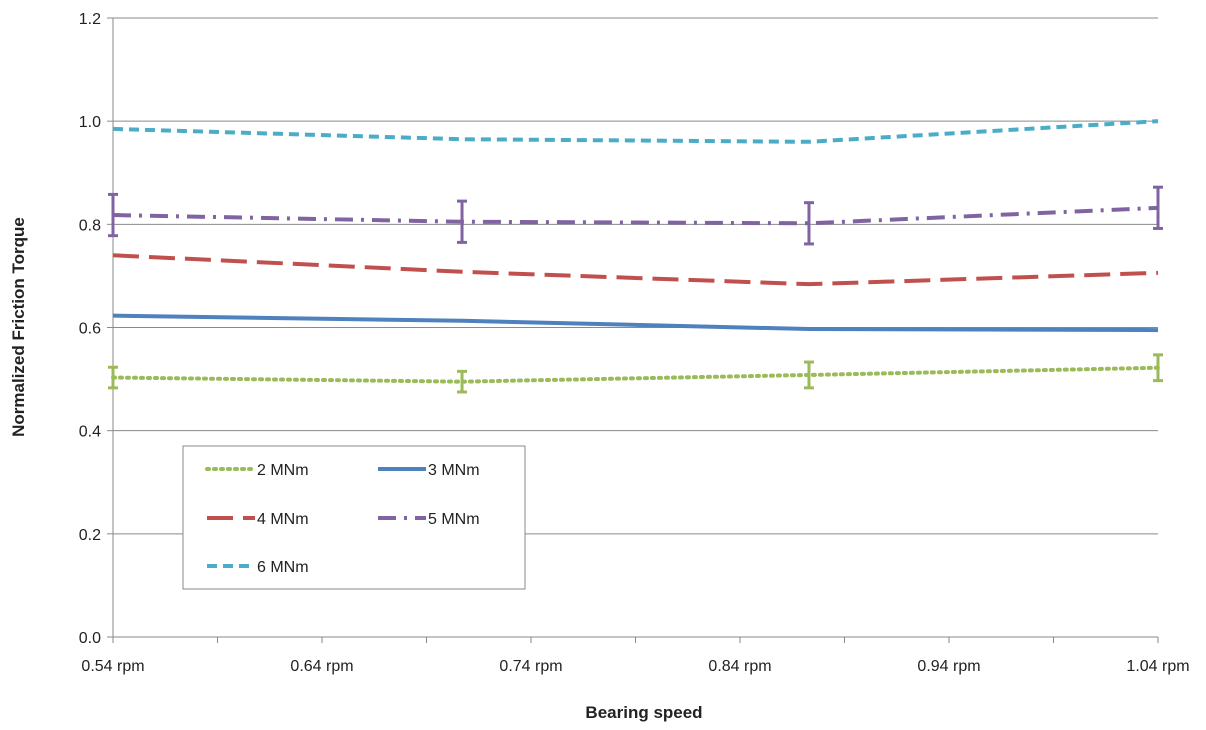 The width and height of the screenshot is (1206, 730). I want to click on series-line-6-mnm, so click(635, 131).